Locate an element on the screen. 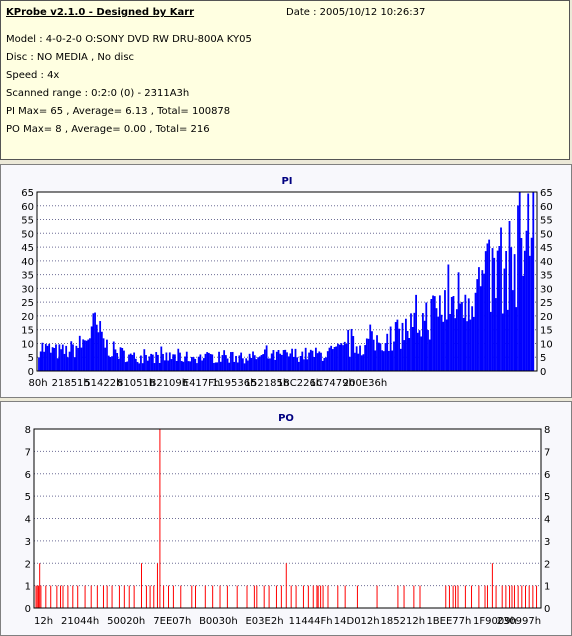 The image size is (572, 636). disc-info: Disc : NO MEDIA , No disc is located at coordinates (70, 57).